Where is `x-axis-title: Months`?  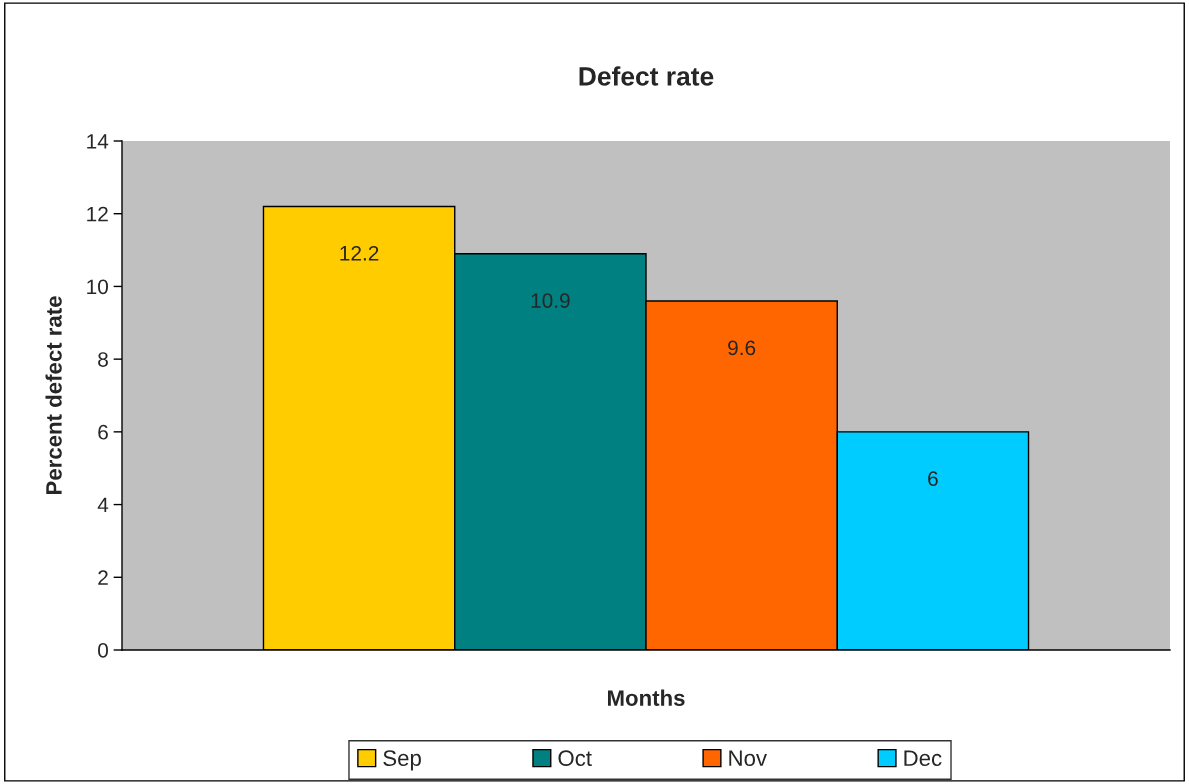
x-axis-title: Months is located at coordinates (646, 697).